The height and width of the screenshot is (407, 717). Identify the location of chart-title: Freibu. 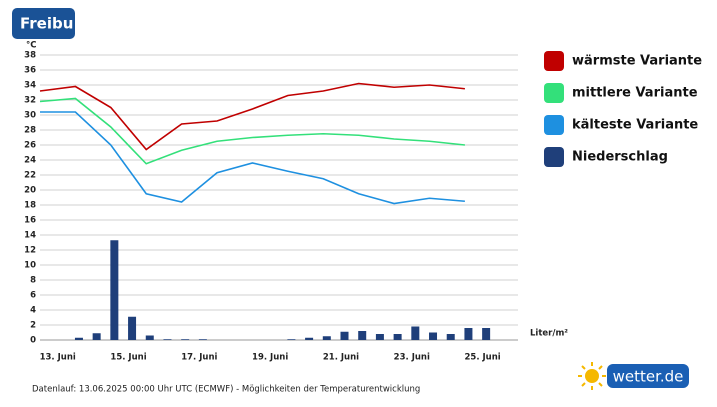
(46, 24).